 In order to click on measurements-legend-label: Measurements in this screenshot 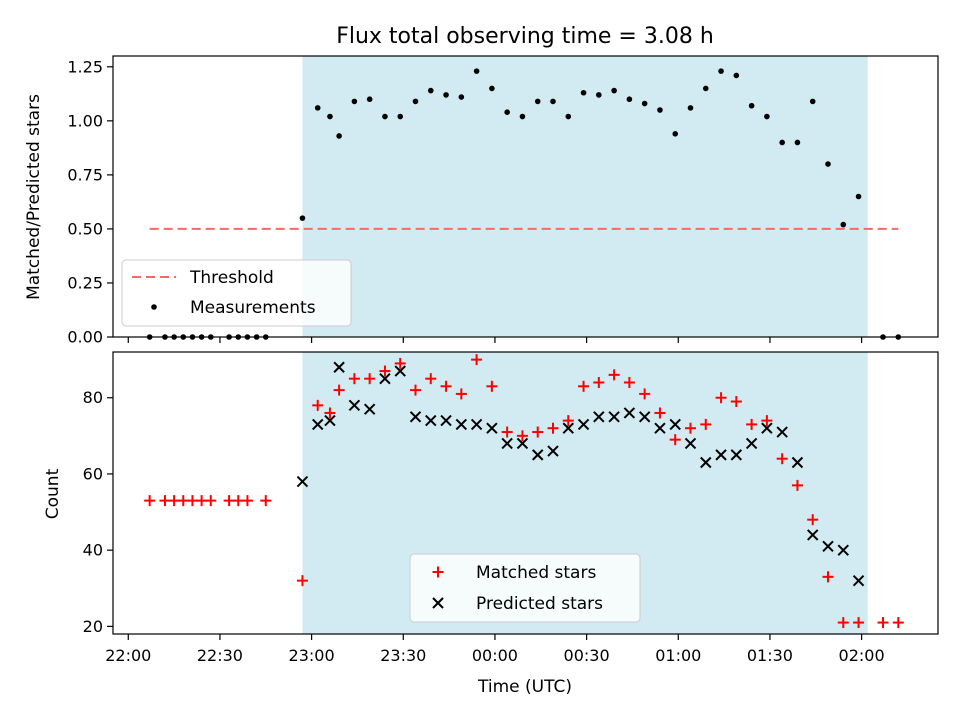, I will do `click(253, 308)`.